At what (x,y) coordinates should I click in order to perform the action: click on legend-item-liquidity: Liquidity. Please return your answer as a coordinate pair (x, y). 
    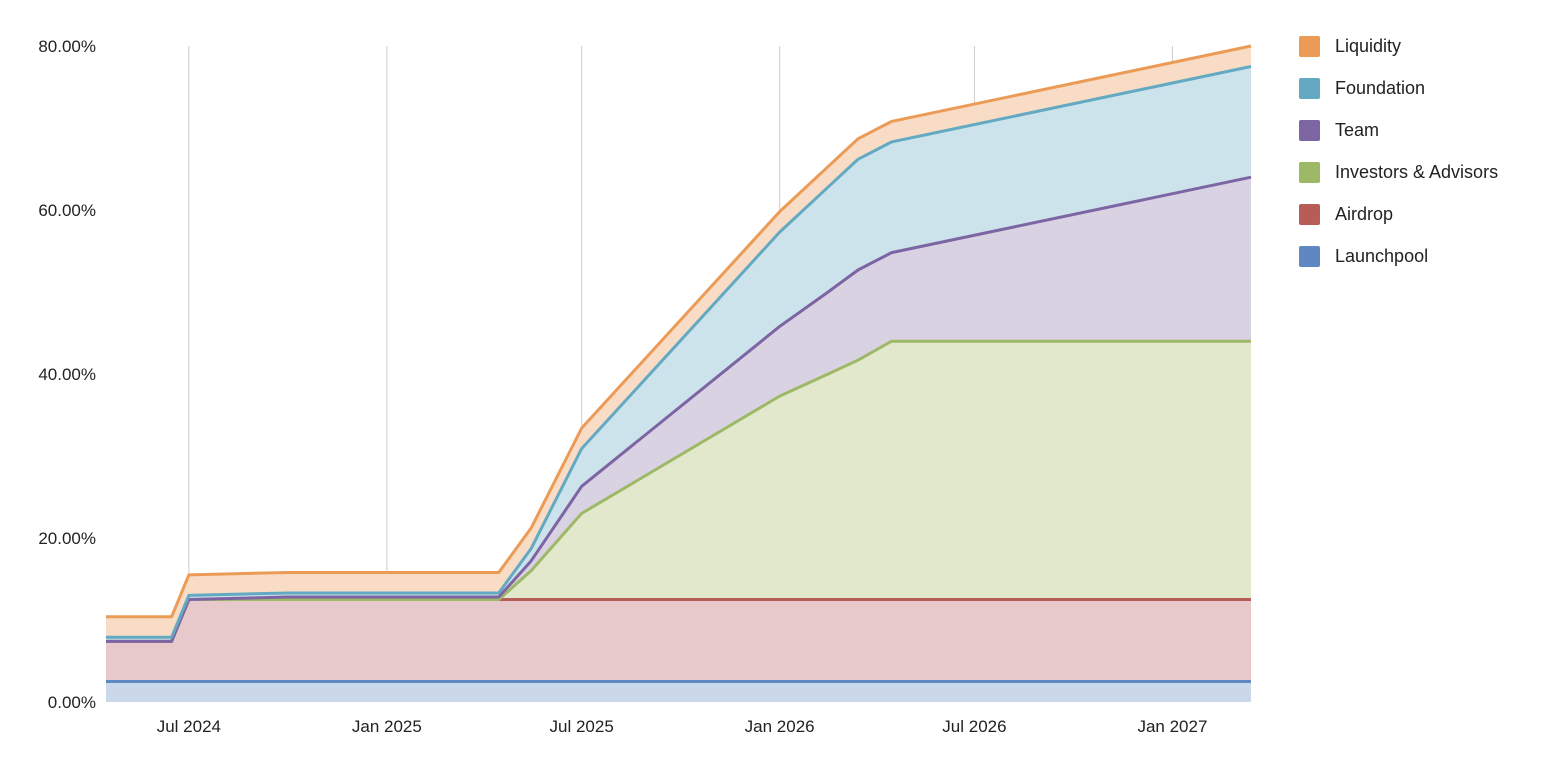
    Looking at the image, I should click on (1350, 46).